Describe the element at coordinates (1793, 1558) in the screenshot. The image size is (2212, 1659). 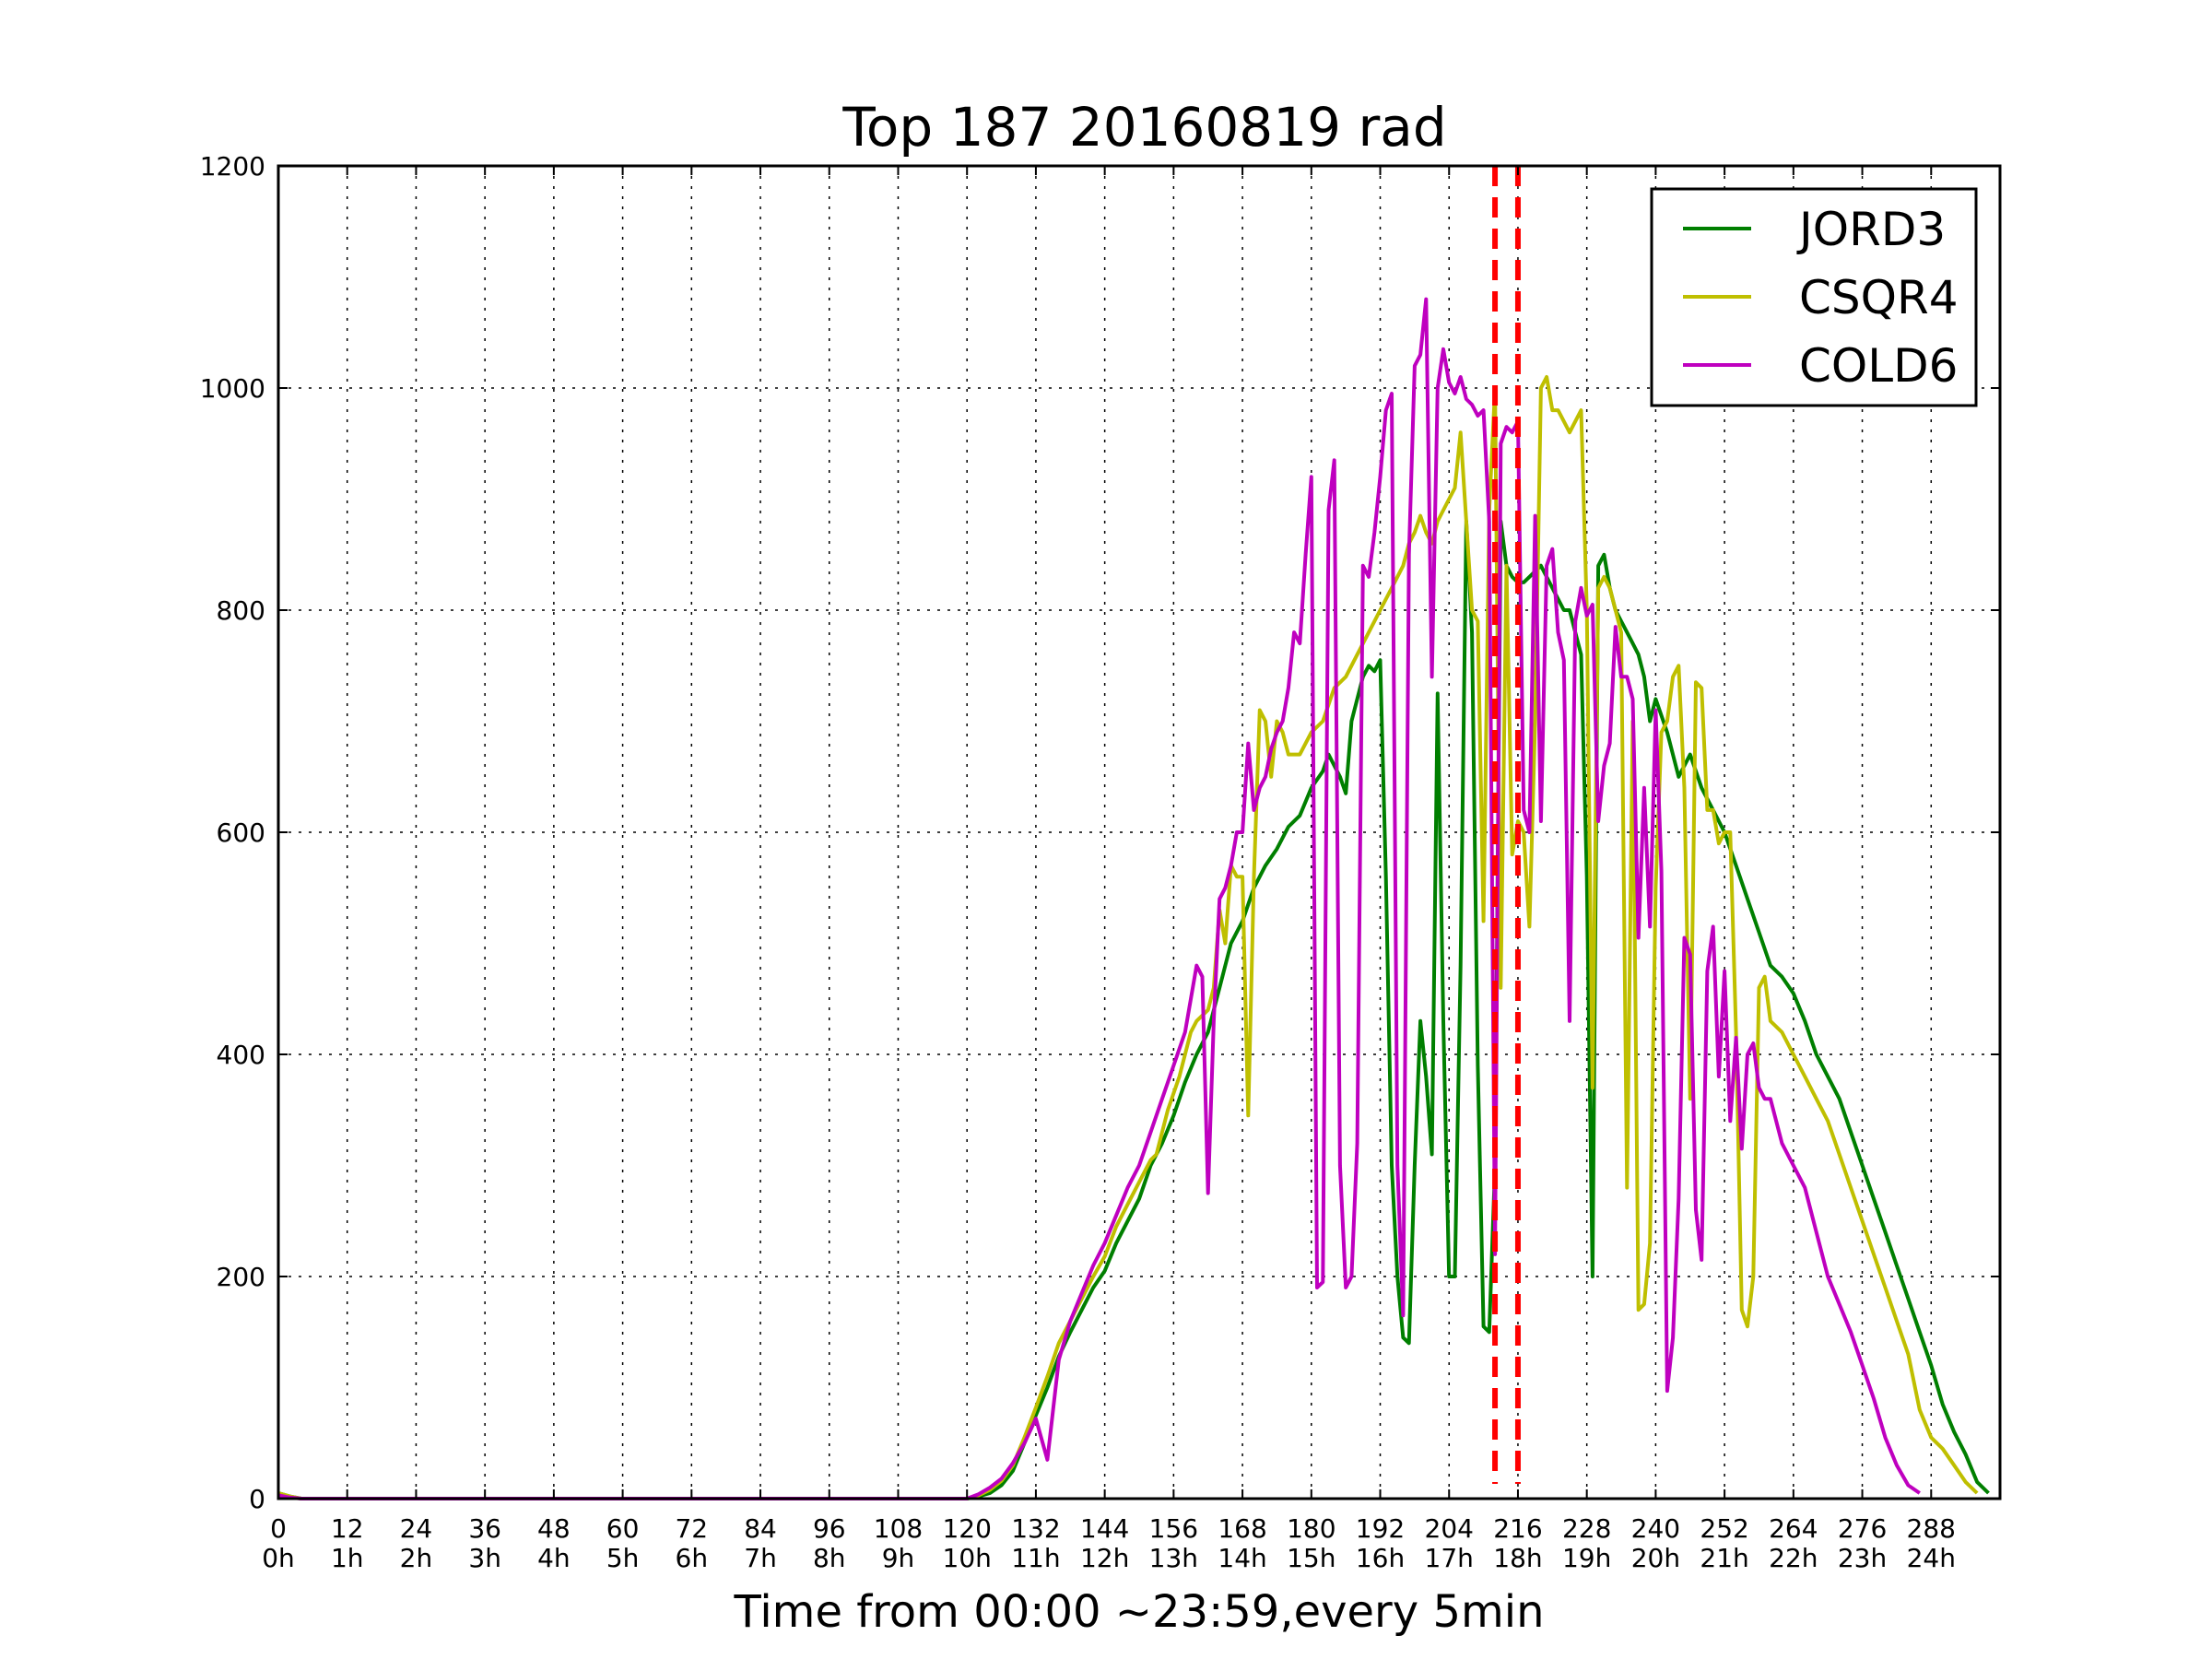
I see `x-tick-sublabel: 22h` at that location.